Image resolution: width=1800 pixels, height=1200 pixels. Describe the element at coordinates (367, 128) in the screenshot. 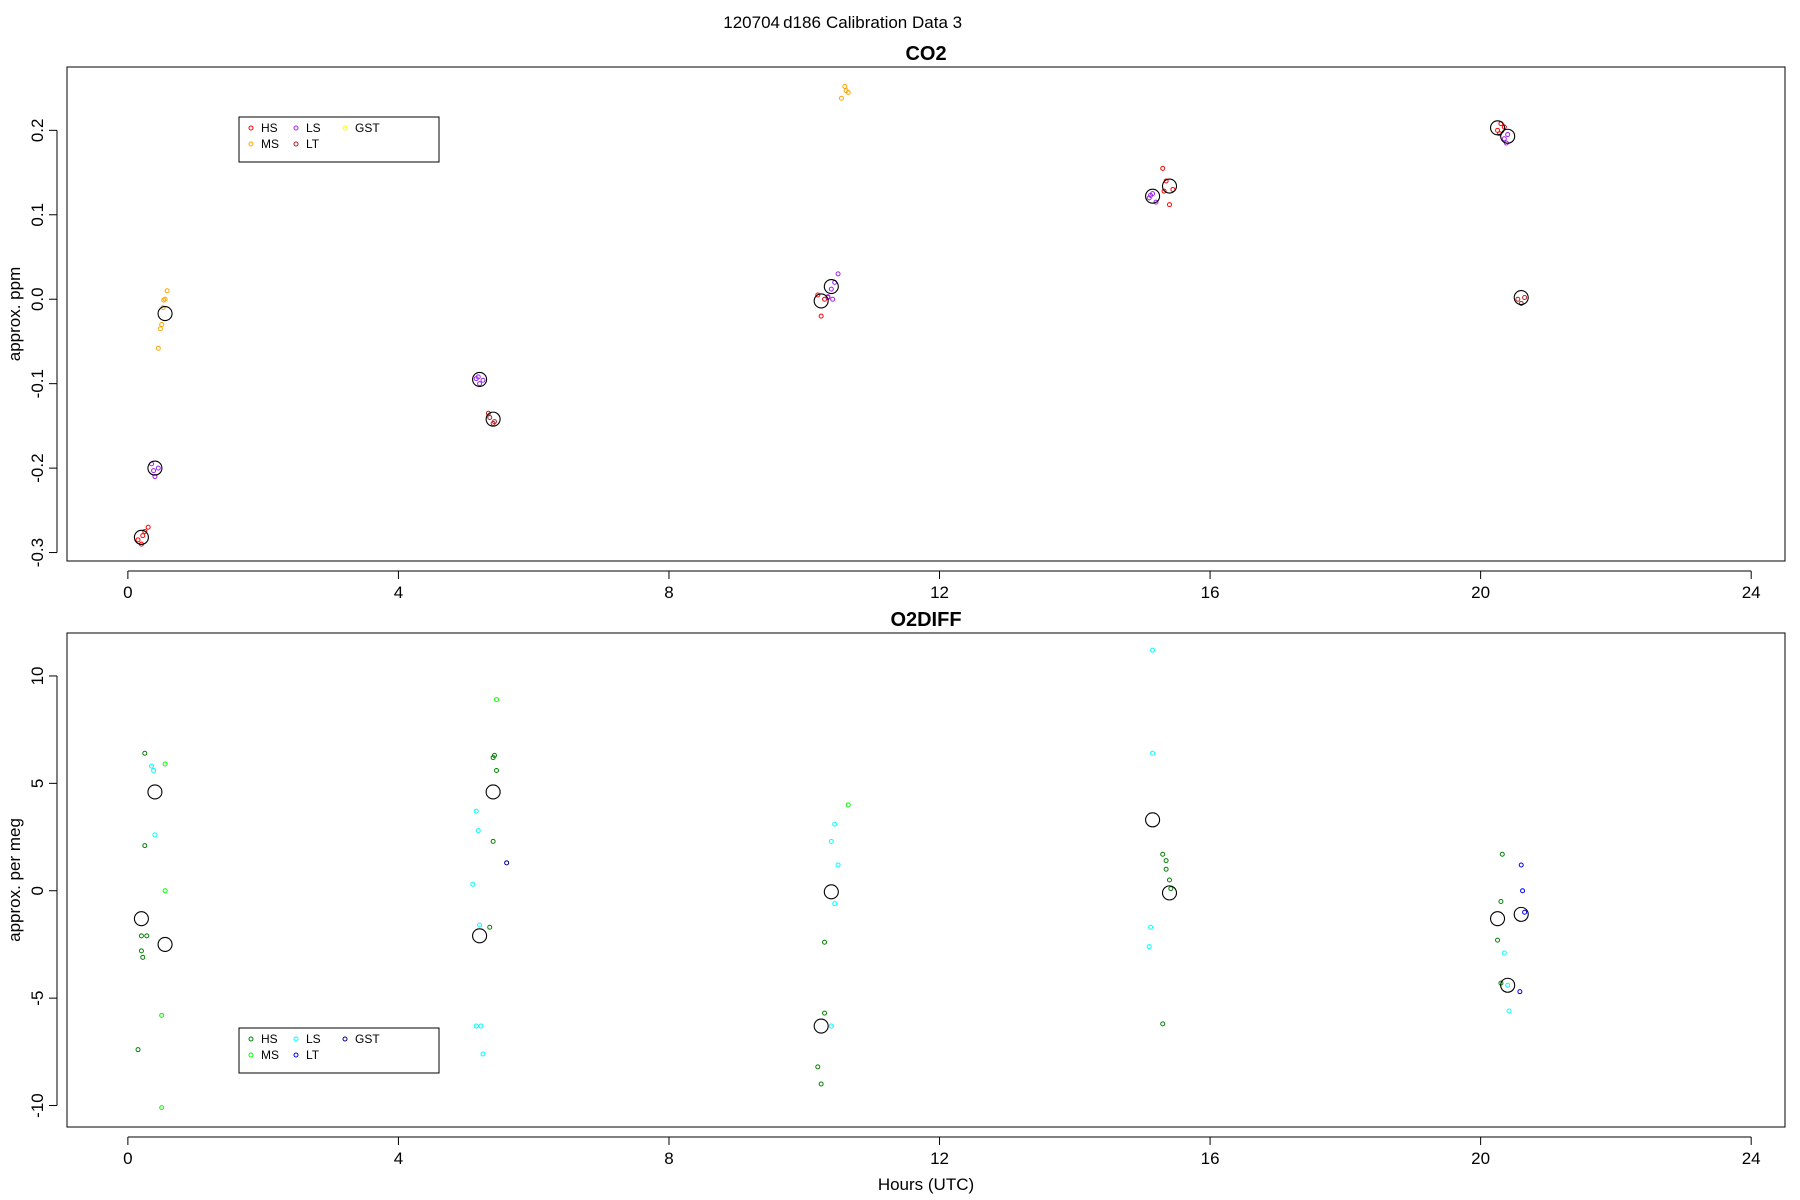

I see `co2-legend-label: GST` at that location.